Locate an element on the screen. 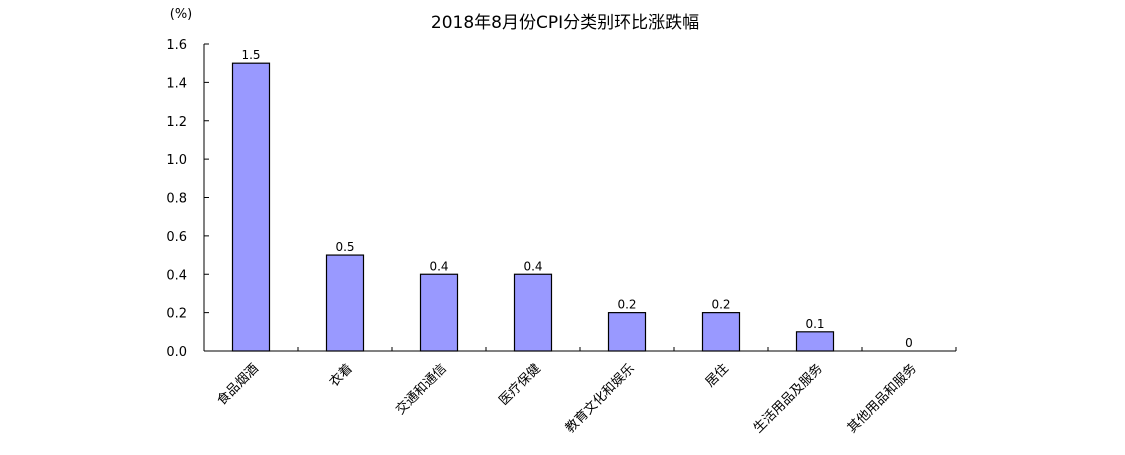 Image resolution: width=1125 pixels, height=455 pixels. y-tick-label: 0.8 is located at coordinates (176, 199).